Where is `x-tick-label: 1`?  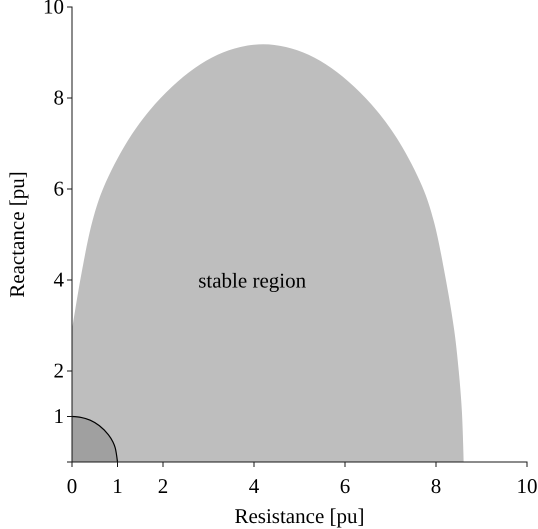 x-tick-label: 1 is located at coordinates (117, 486).